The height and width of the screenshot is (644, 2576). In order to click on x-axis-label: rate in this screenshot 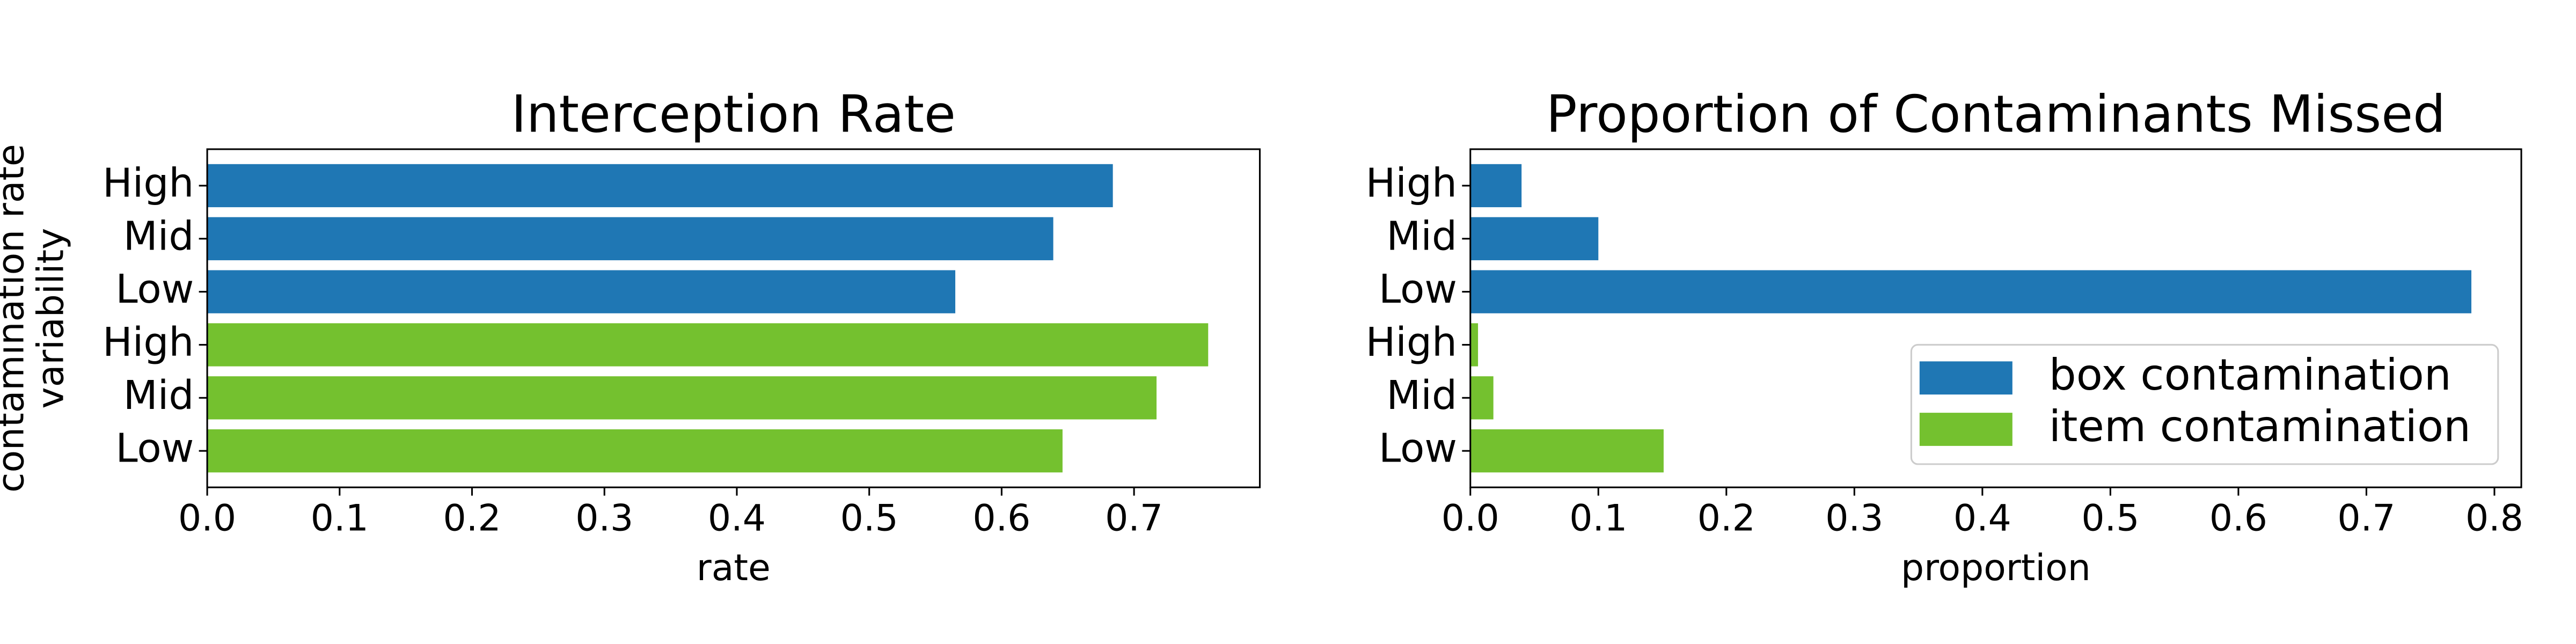, I will do `click(734, 568)`.